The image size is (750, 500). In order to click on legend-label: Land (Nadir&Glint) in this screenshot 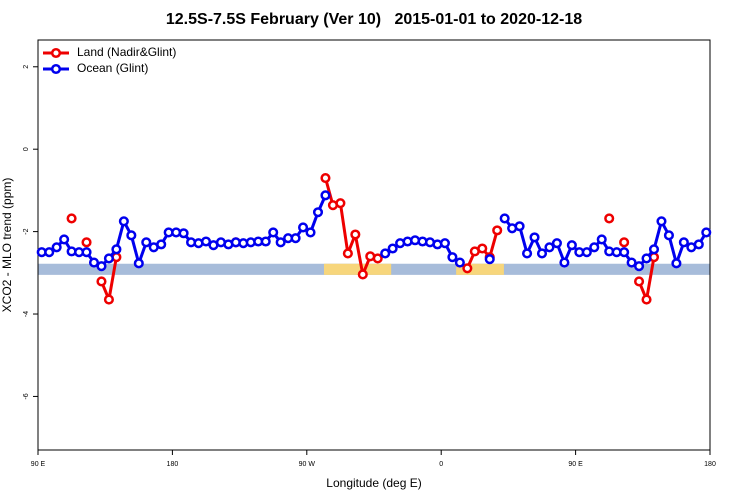, I will do `click(126, 52)`.